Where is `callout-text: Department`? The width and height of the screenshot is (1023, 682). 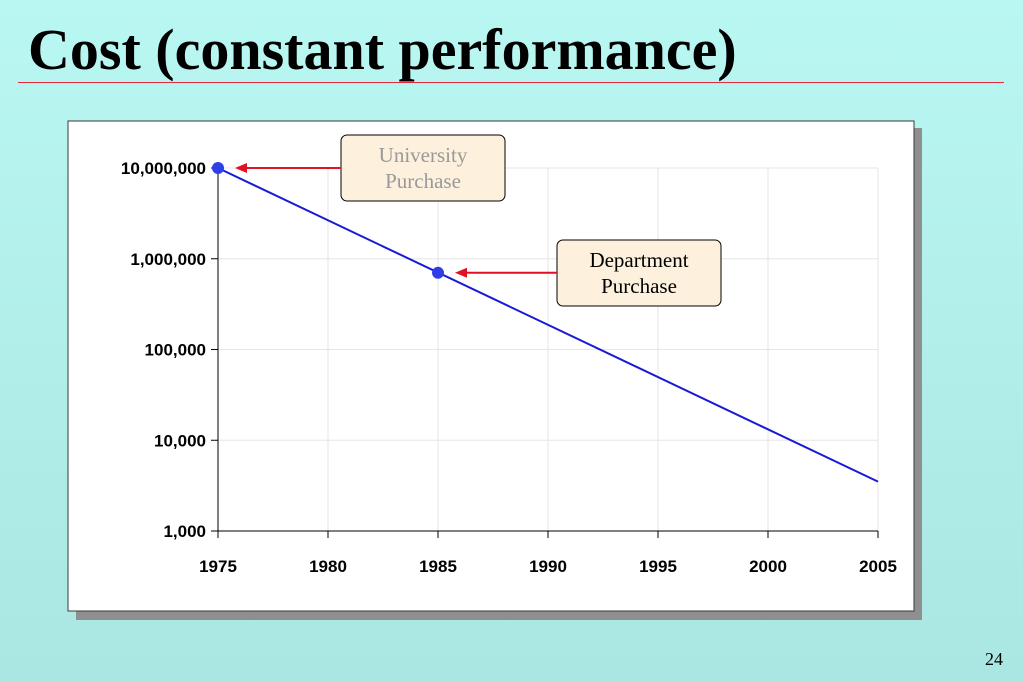 callout-text: Department is located at coordinates (638, 260).